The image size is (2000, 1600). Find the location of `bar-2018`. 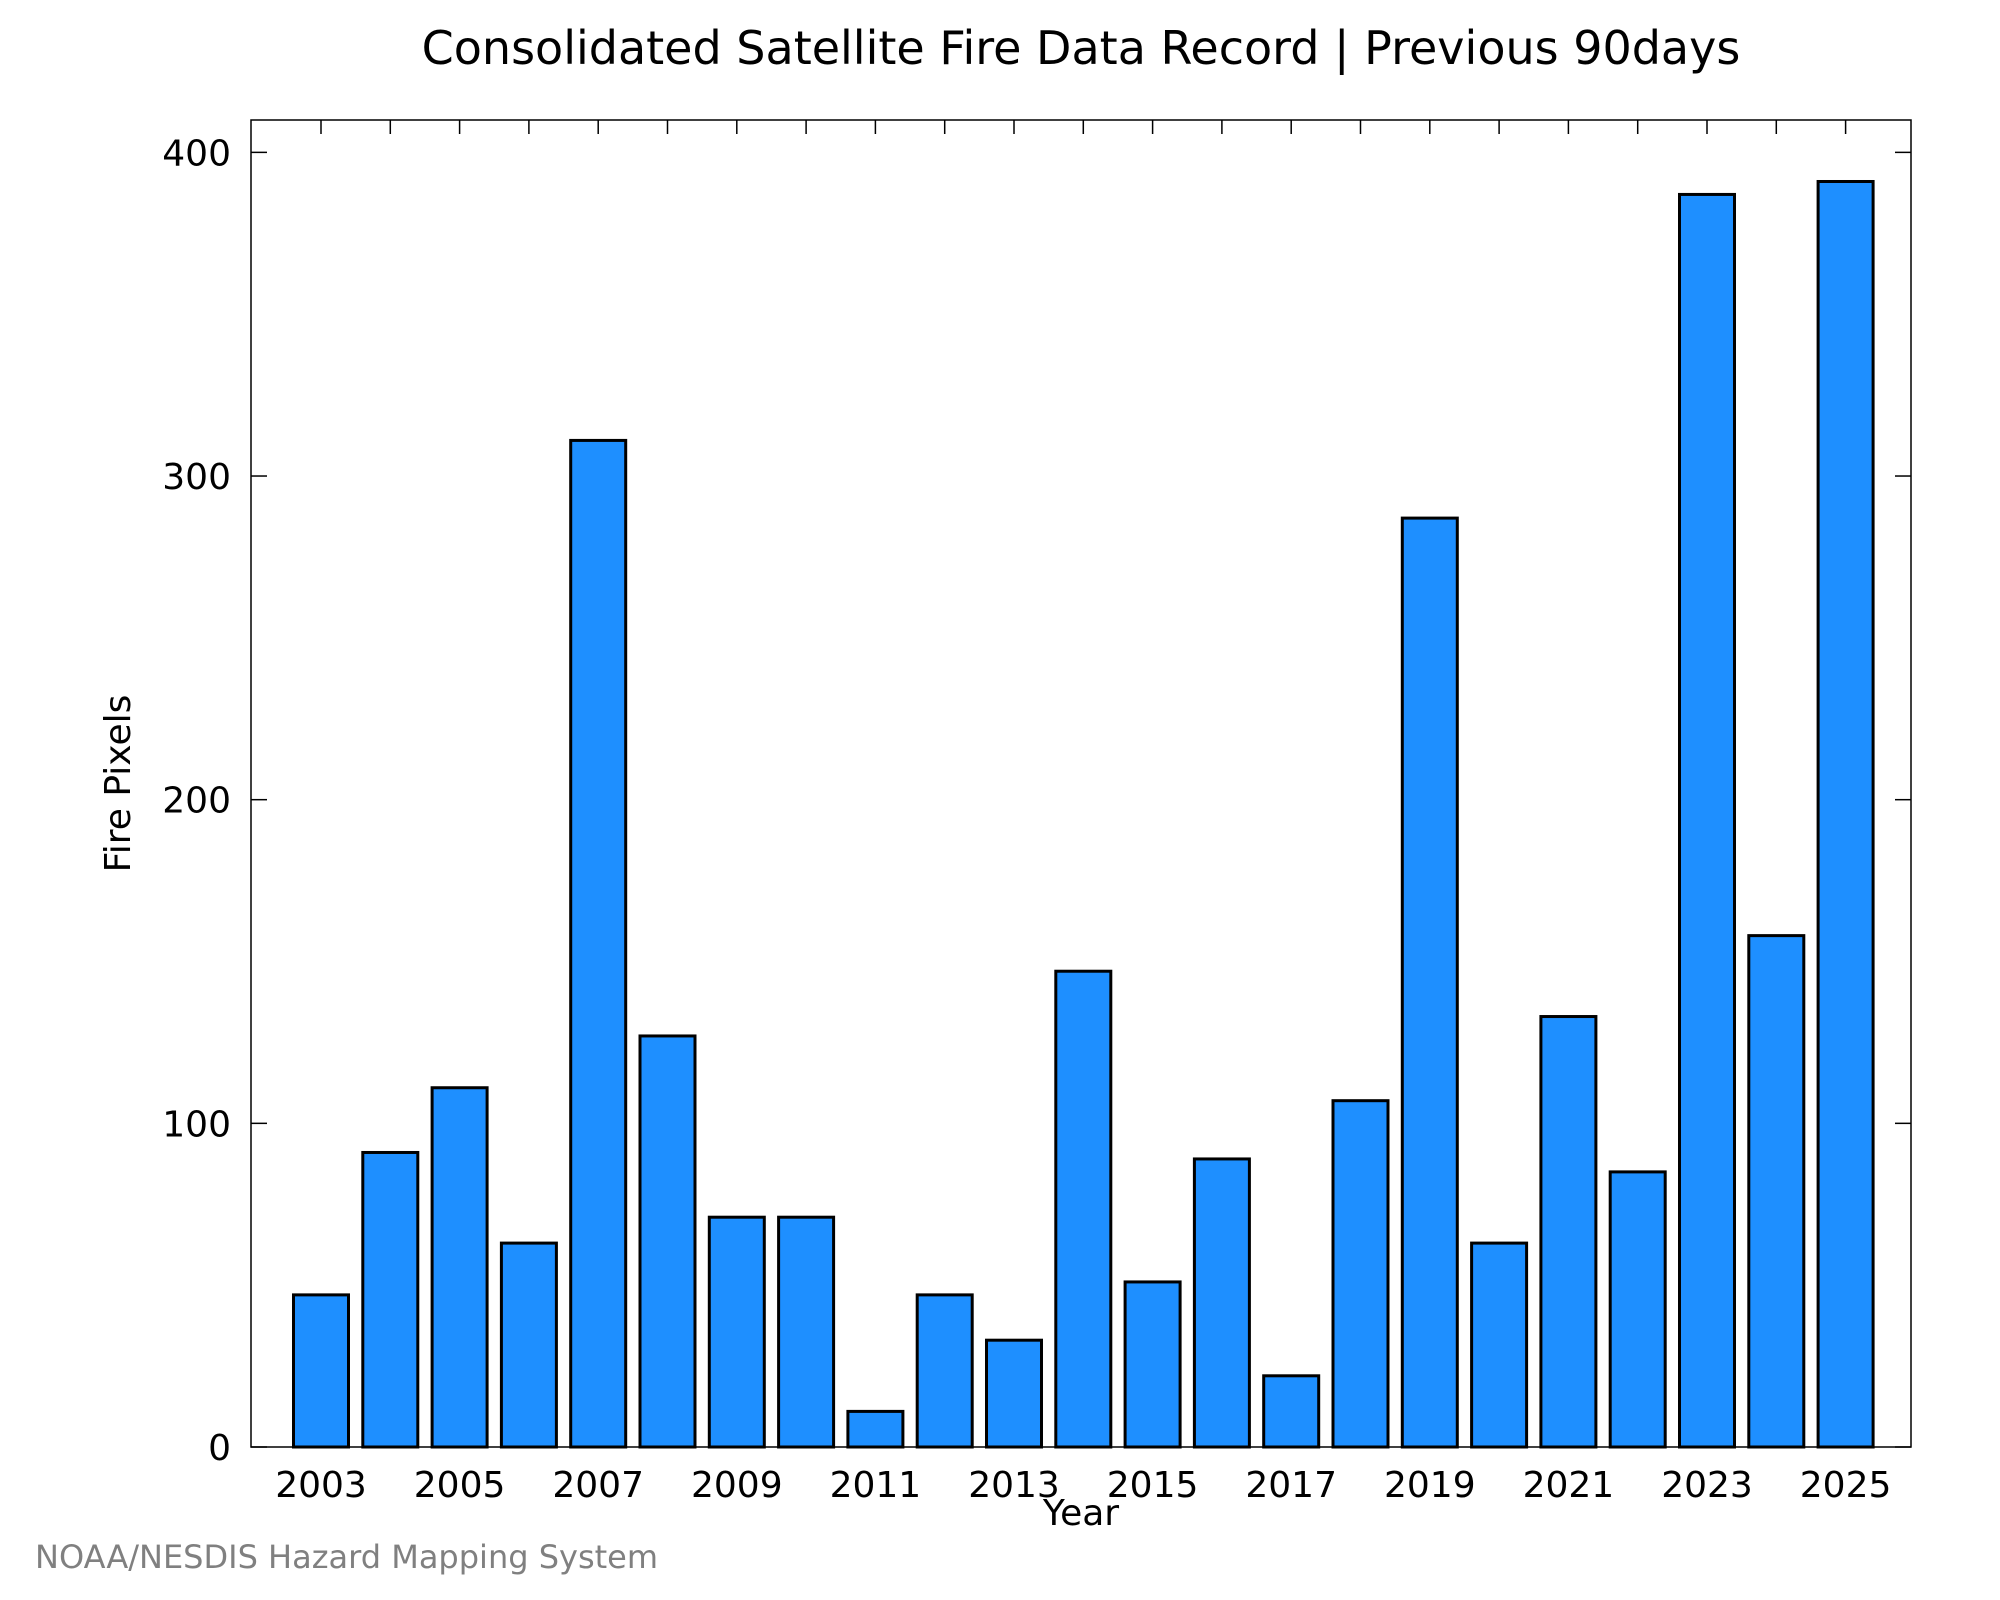

bar-2018 is located at coordinates (1360, 1274).